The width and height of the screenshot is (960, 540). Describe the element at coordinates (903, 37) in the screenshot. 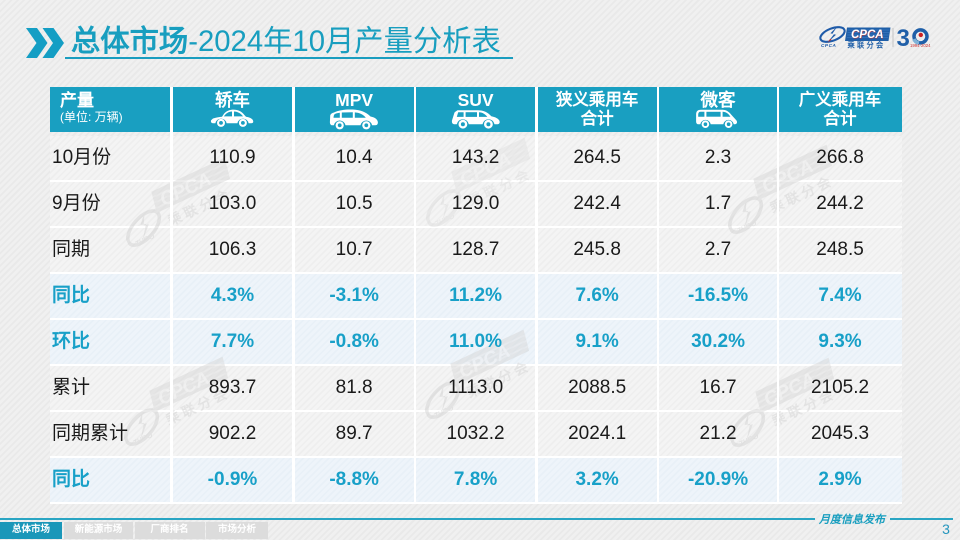

I see `svg-text: 3` at that location.